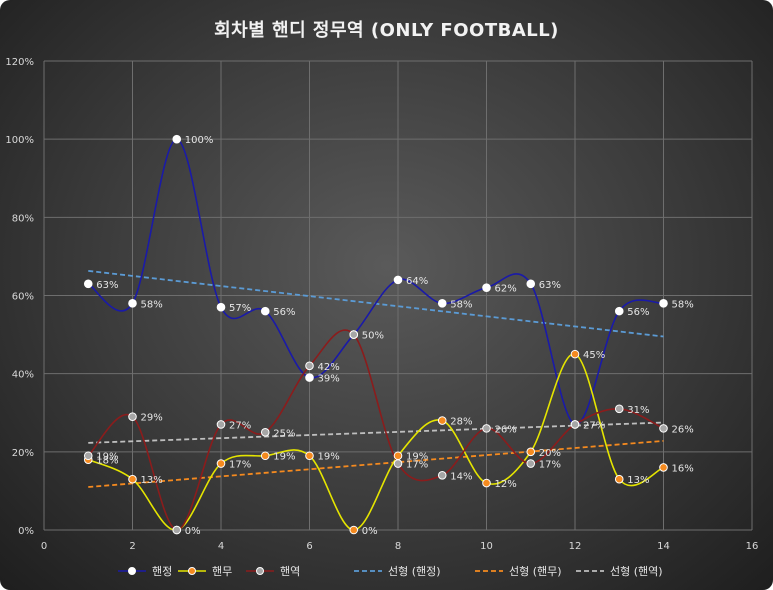  Describe the element at coordinates (19, 140) in the screenshot. I see `y-tick-label: 100%` at that location.